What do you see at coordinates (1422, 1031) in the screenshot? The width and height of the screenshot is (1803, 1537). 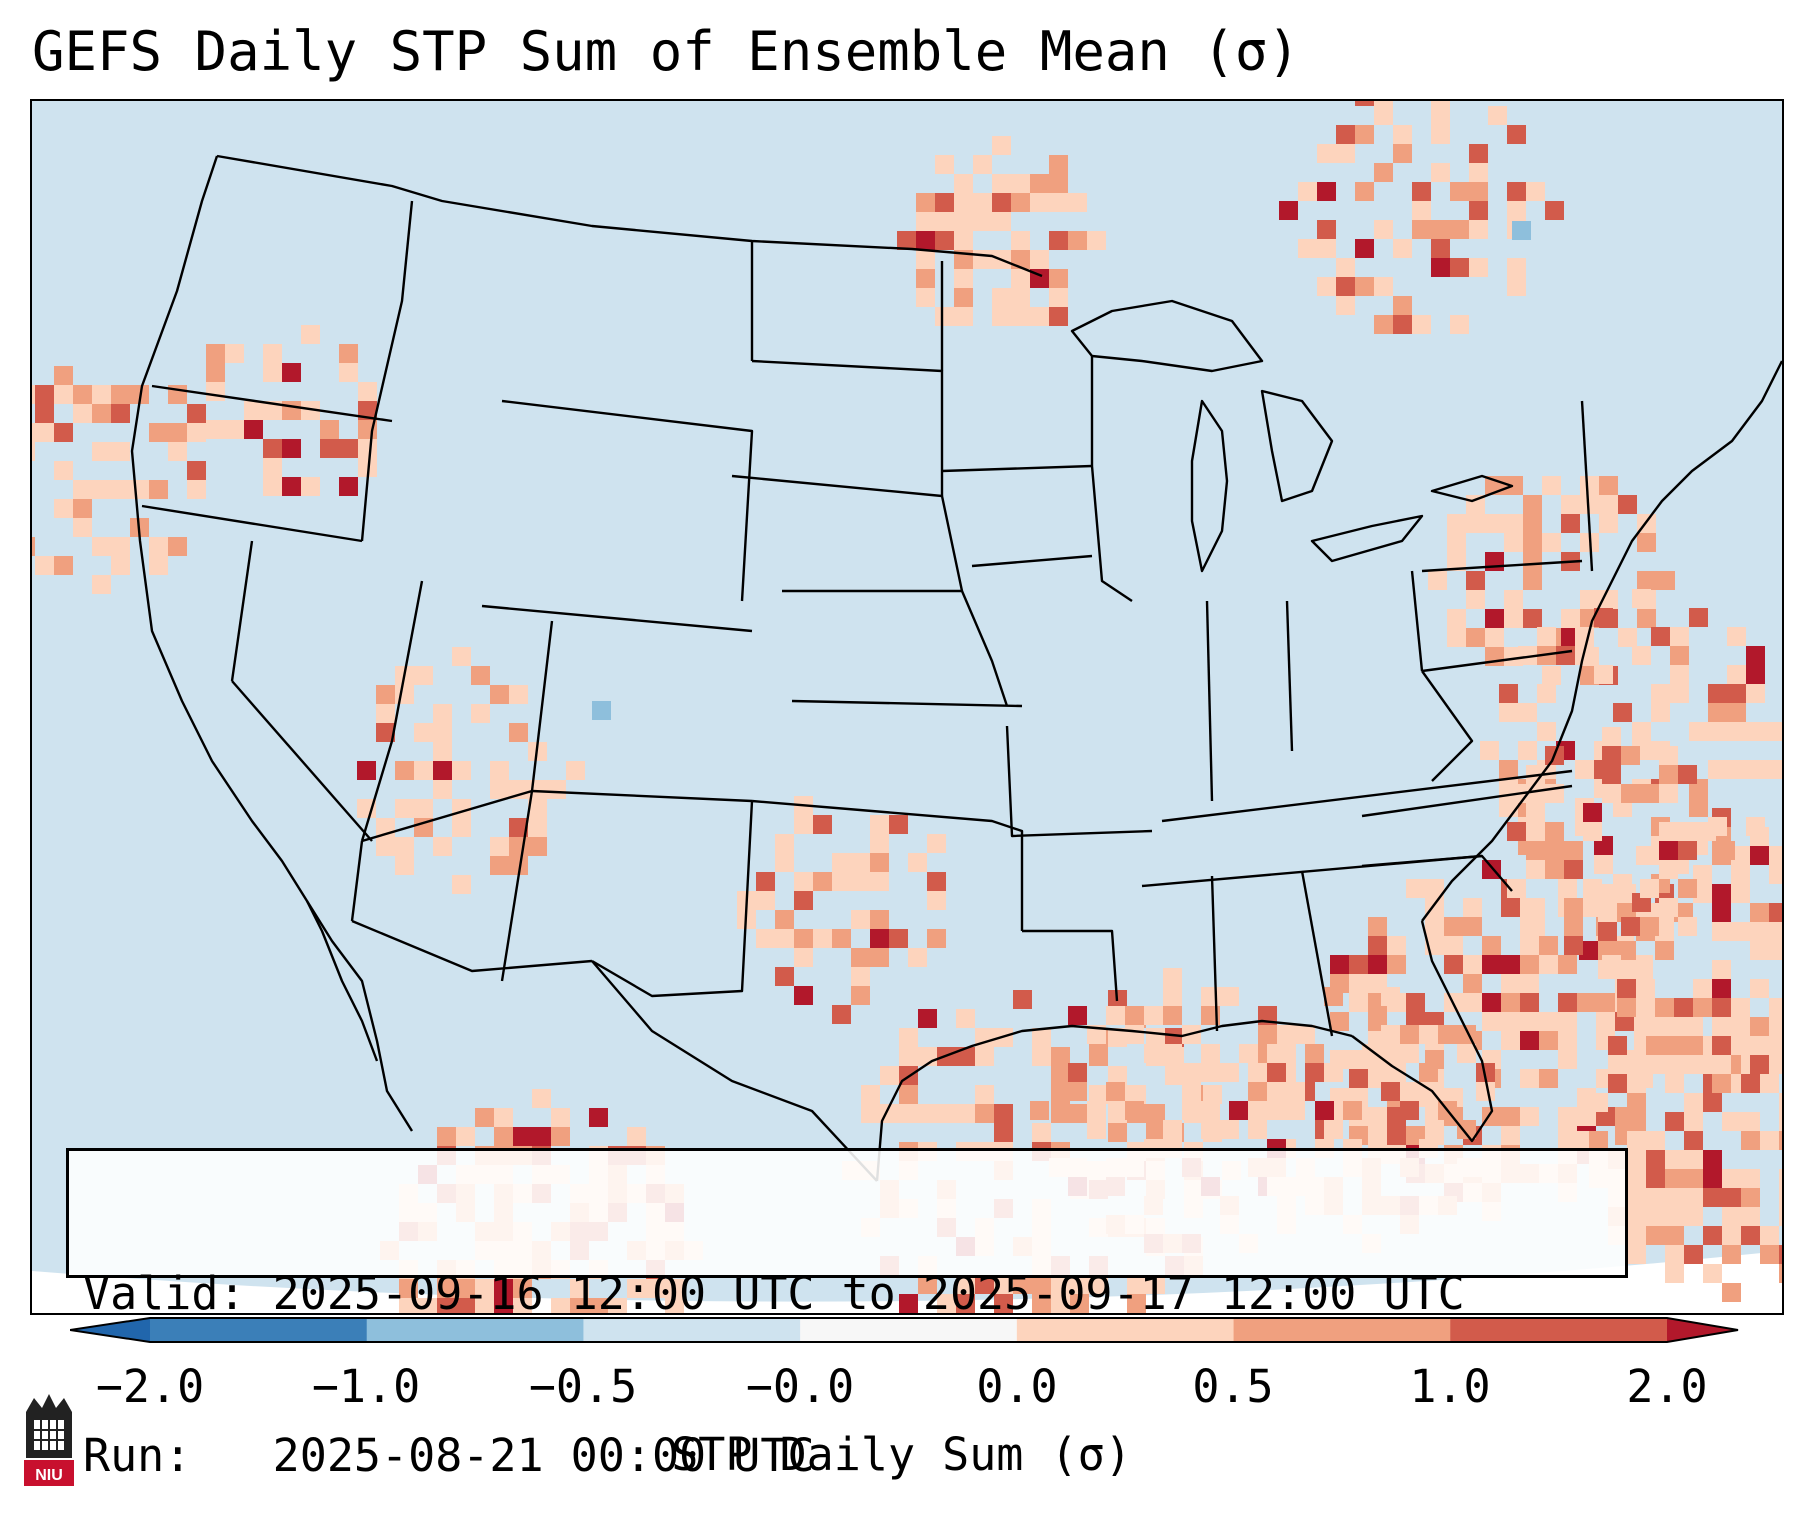 I see `coastline-florida` at bounding box center [1422, 1031].